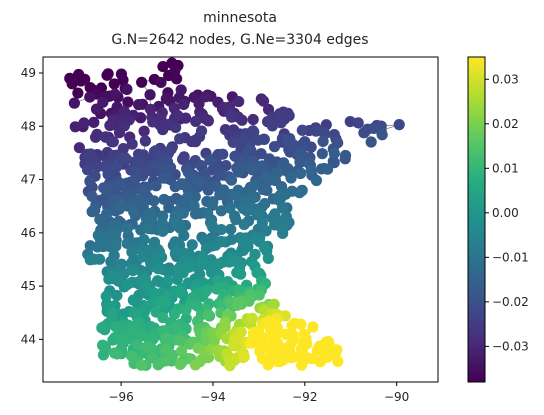  Describe the element at coordinates (212, 397) in the screenshot. I see `x-tick-label: −94` at that location.